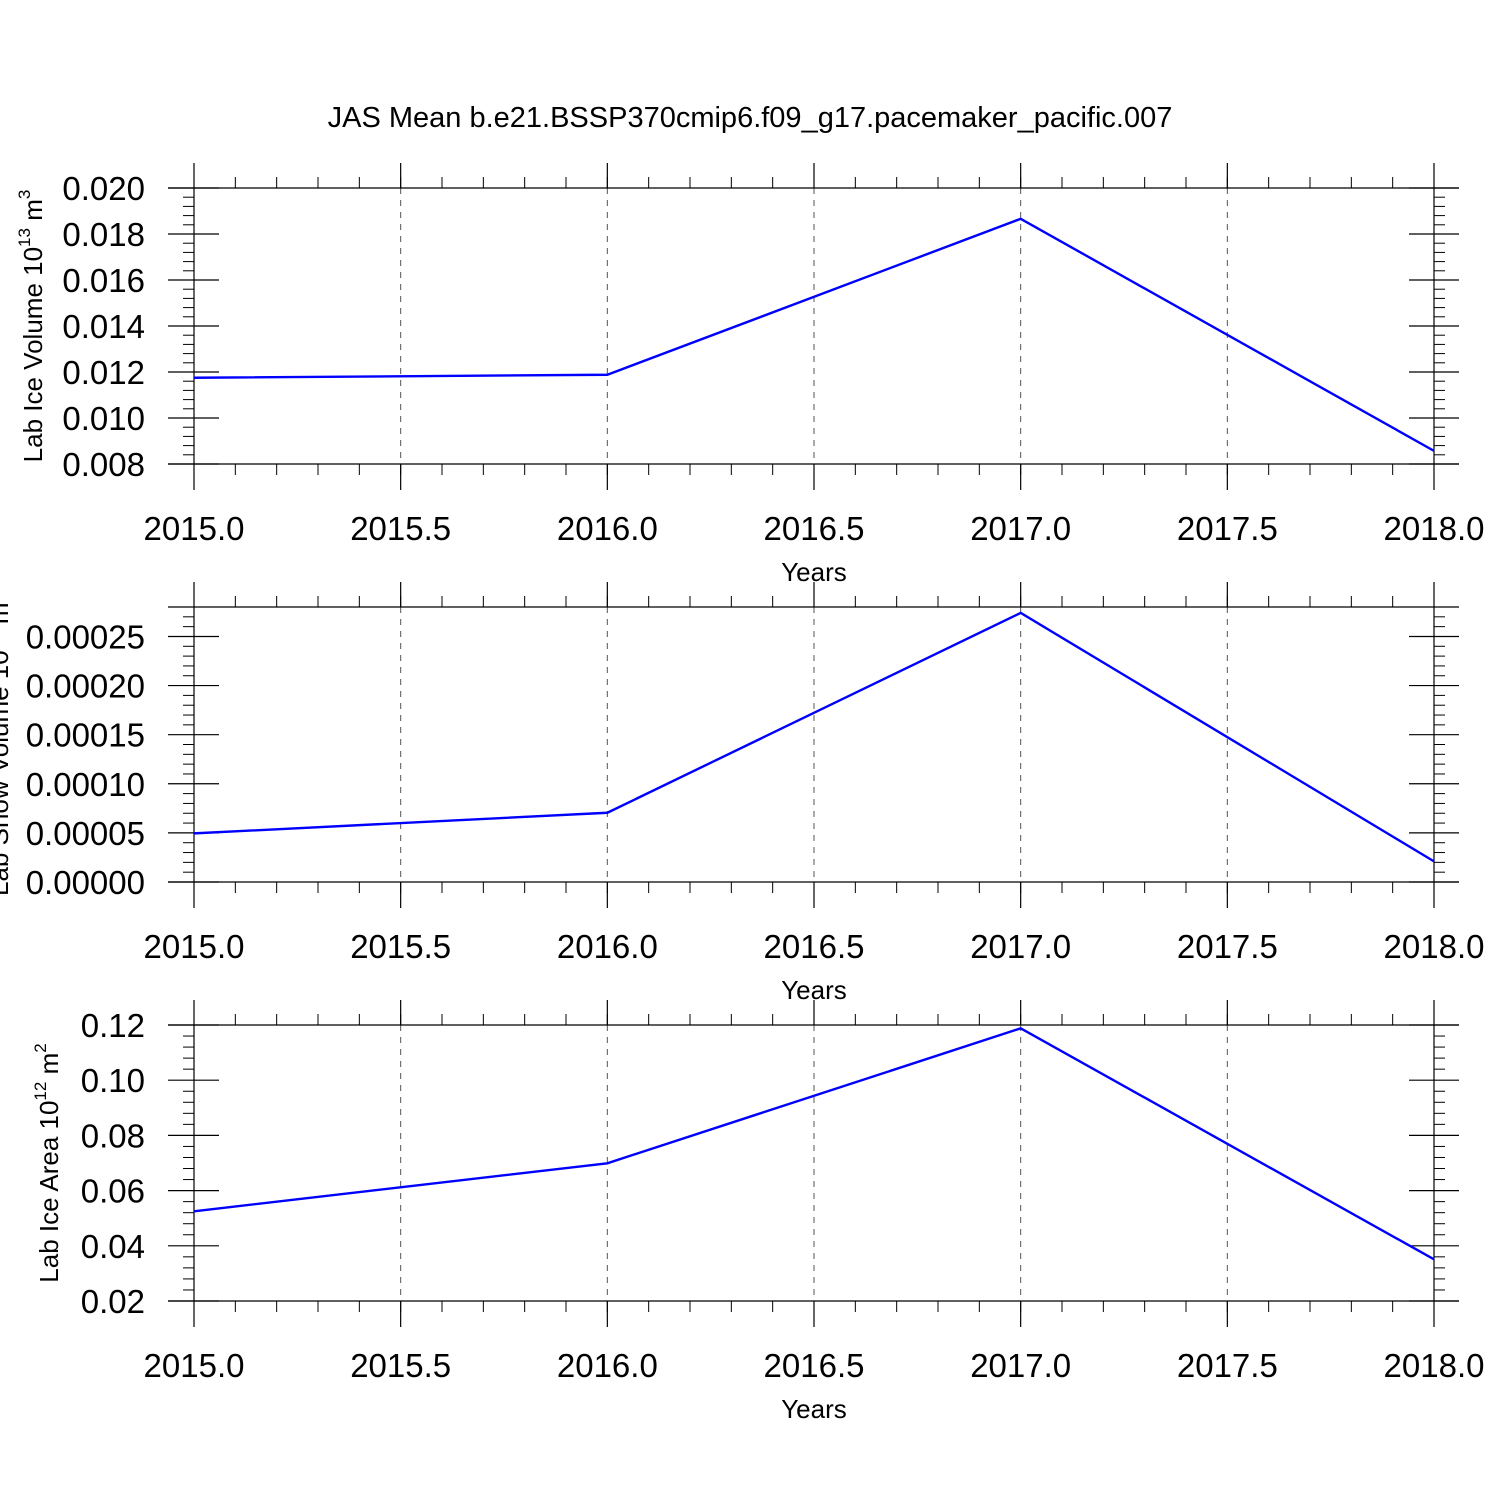 The image size is (1500, 1500). What do you see at coordinates (103, 418) in the screenshot?
I see `y-tick-label: 0.010` at bounding box center [103, 418].